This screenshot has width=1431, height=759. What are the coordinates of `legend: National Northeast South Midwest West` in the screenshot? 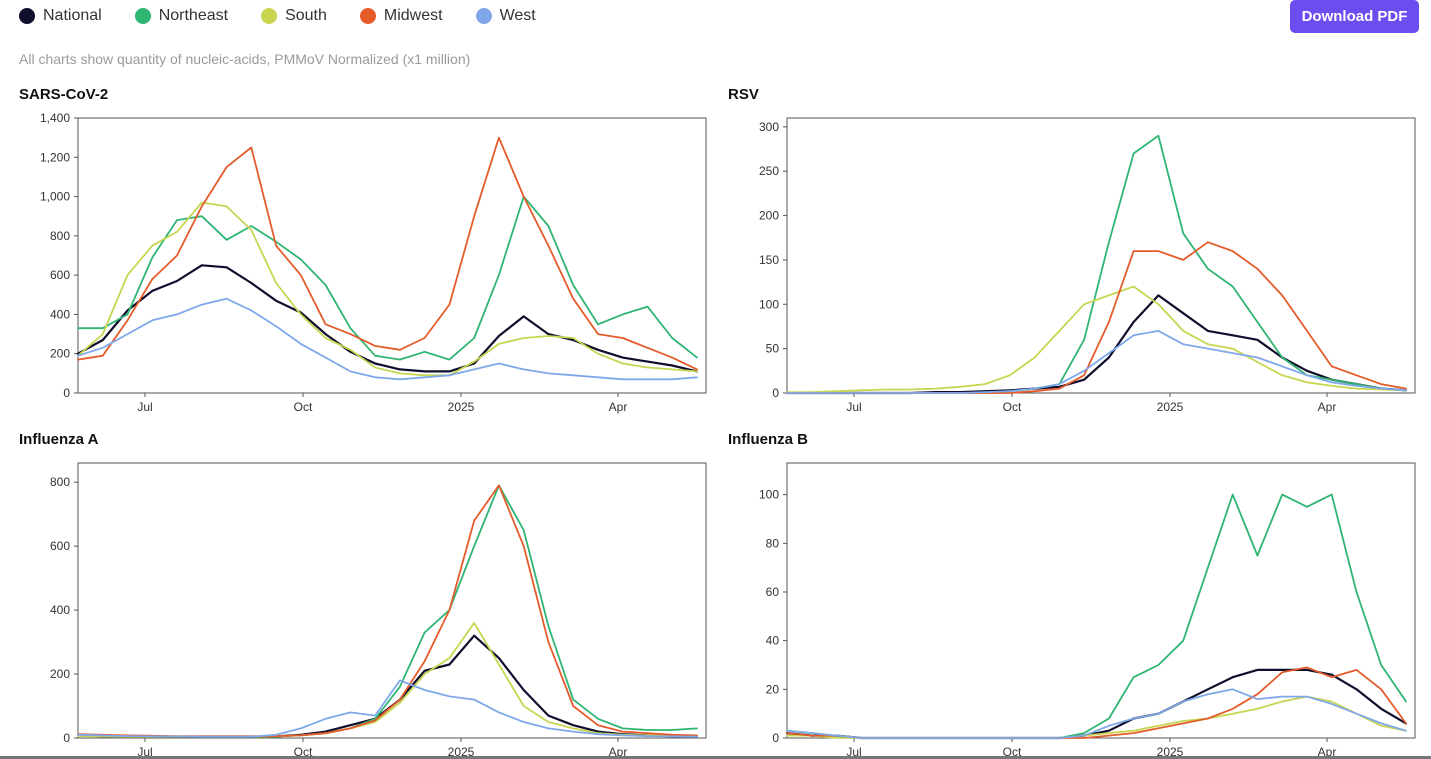 It's located at (294, 16).